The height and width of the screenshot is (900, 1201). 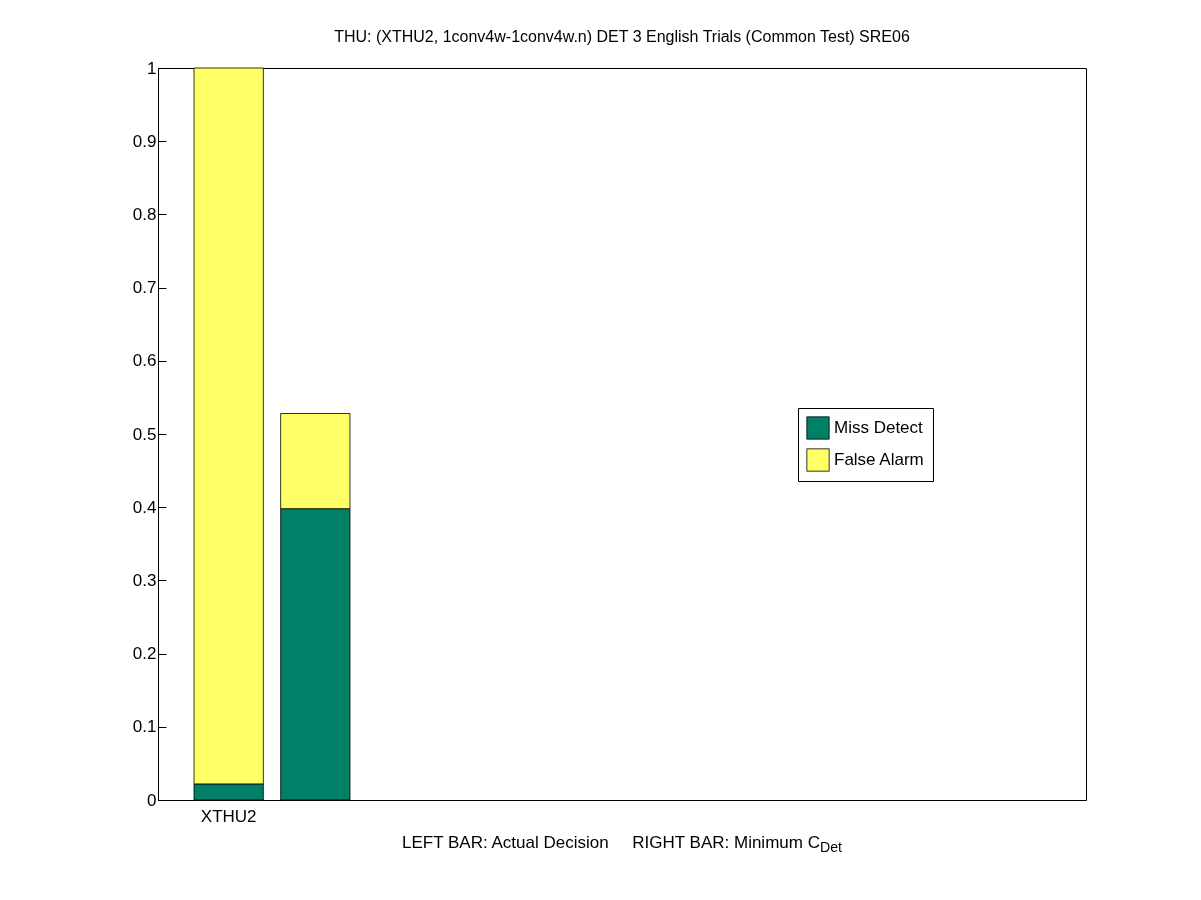 What do you see at coordinates (144, 434) in the screenshot?
I see `y-tick-label: 0.5` at bounding box center [144, 434].